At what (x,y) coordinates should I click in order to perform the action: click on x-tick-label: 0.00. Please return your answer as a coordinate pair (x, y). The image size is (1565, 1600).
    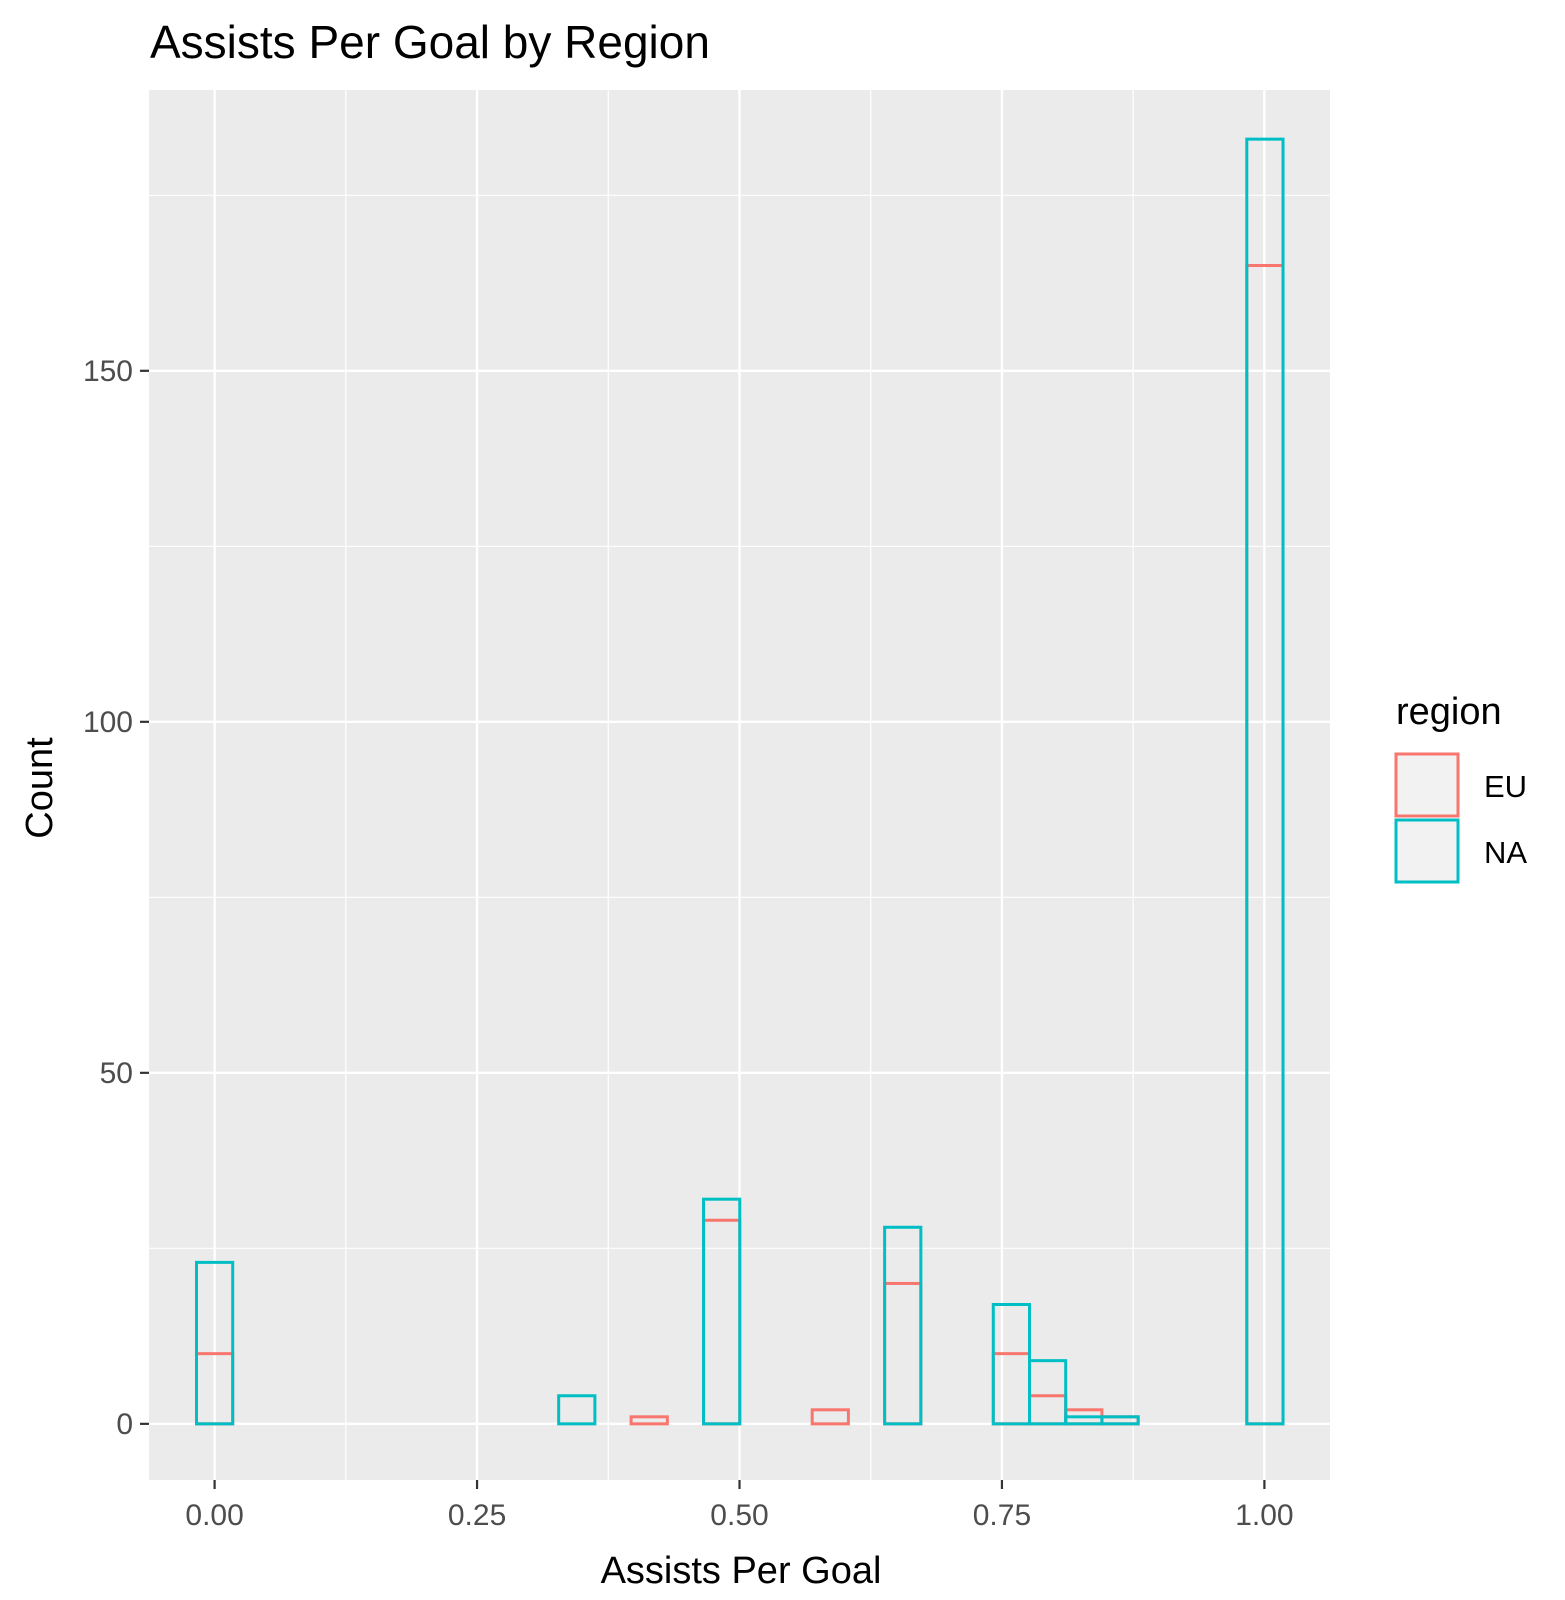
    Looking at the image, I should click on (214, 1515).